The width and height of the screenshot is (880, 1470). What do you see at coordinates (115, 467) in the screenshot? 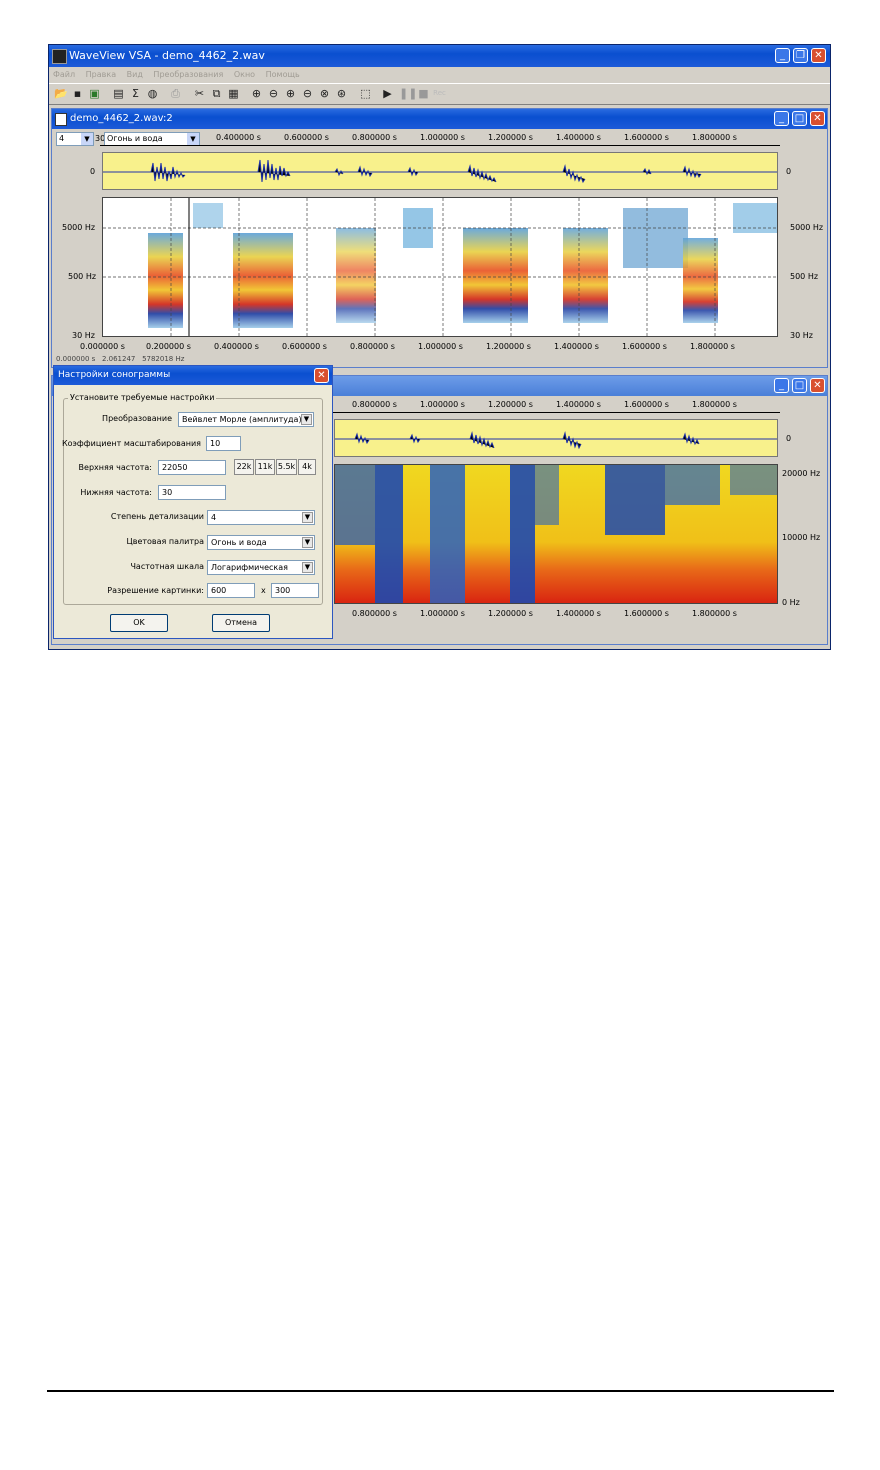
I see `upper-freq-label: Верхняя частота:` at bounding box center [115, 467].